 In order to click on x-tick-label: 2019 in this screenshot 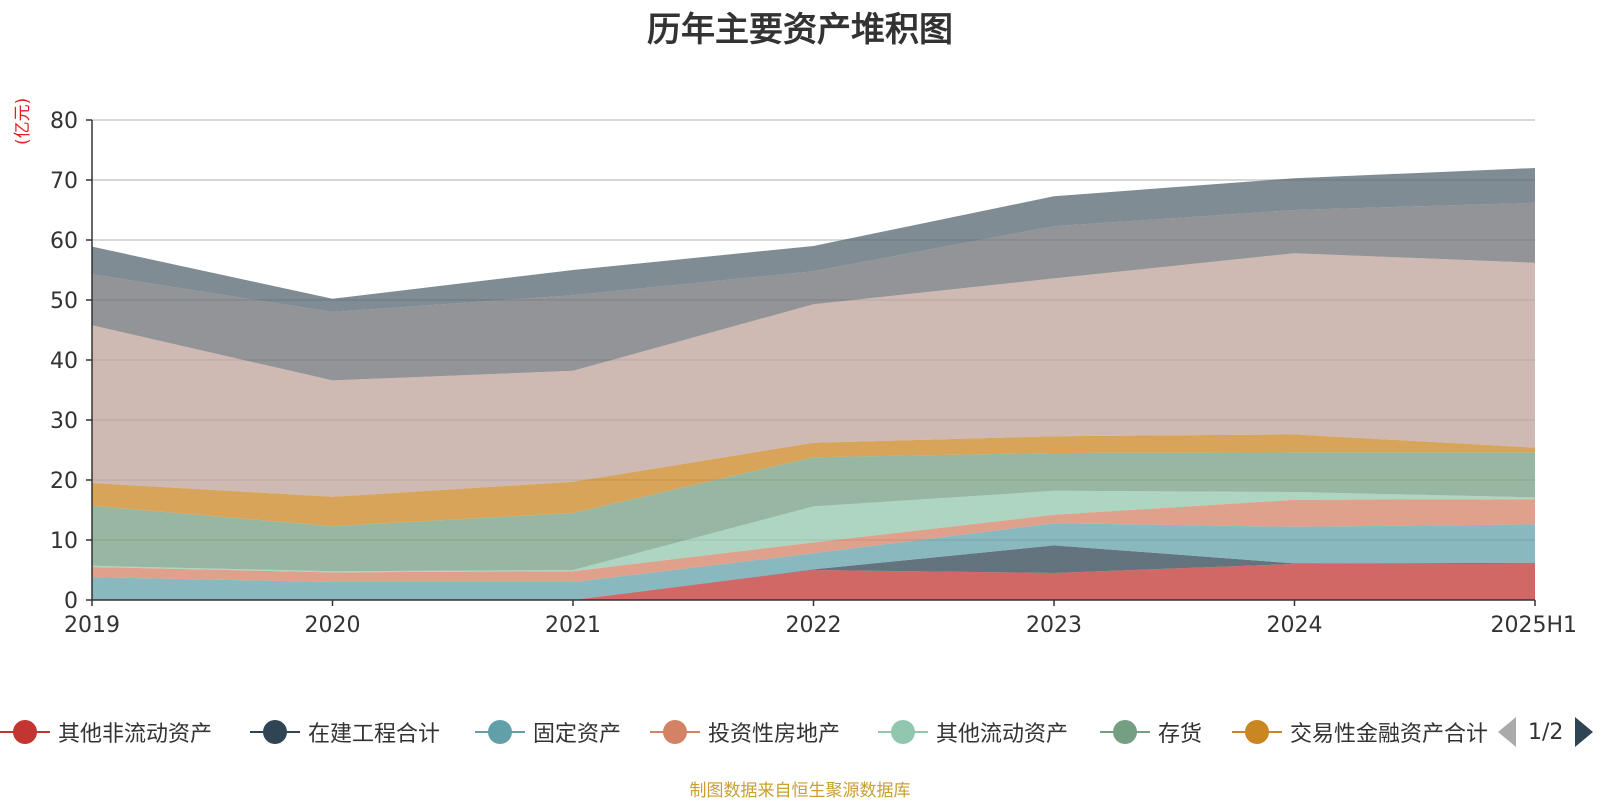, I will do `click(92, 625)`.